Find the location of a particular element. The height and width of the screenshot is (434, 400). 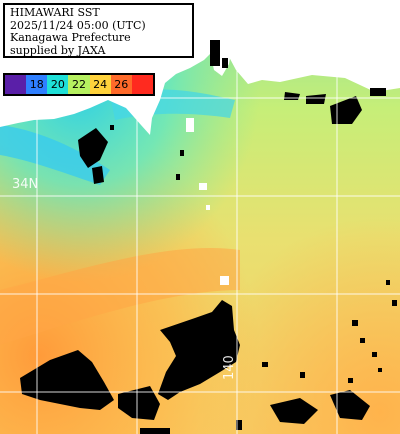

warm-tongue is located at coordinates (120, 296).